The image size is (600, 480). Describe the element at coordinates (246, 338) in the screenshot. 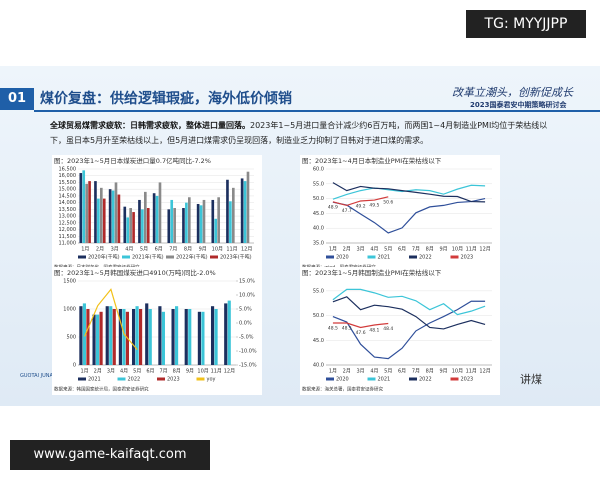

I see `y2-tick-label: -5.0%` at that location.